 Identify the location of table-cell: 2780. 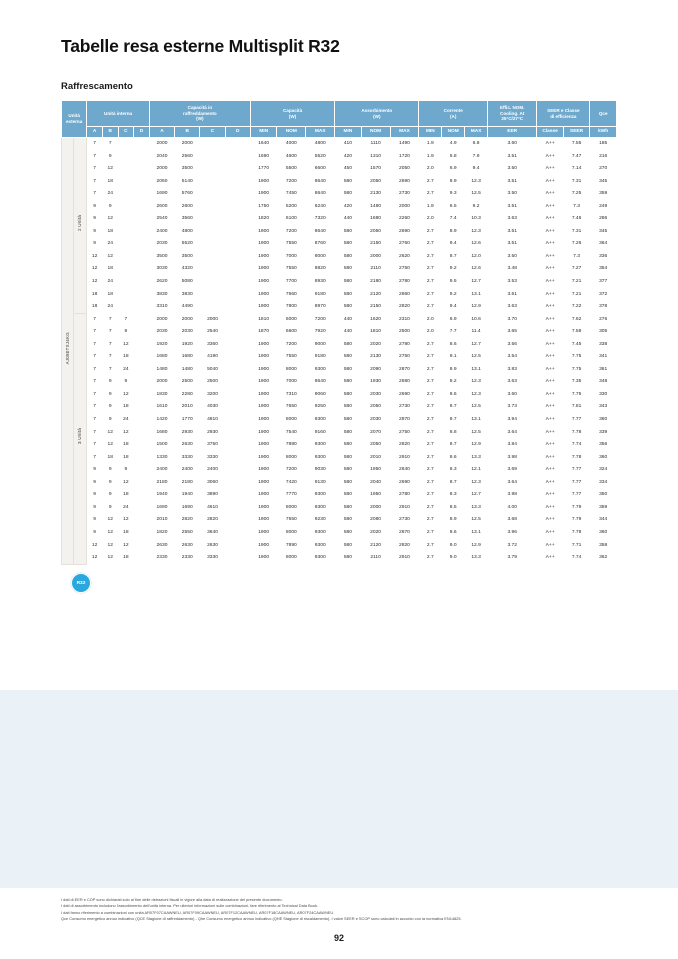
(404, 344).